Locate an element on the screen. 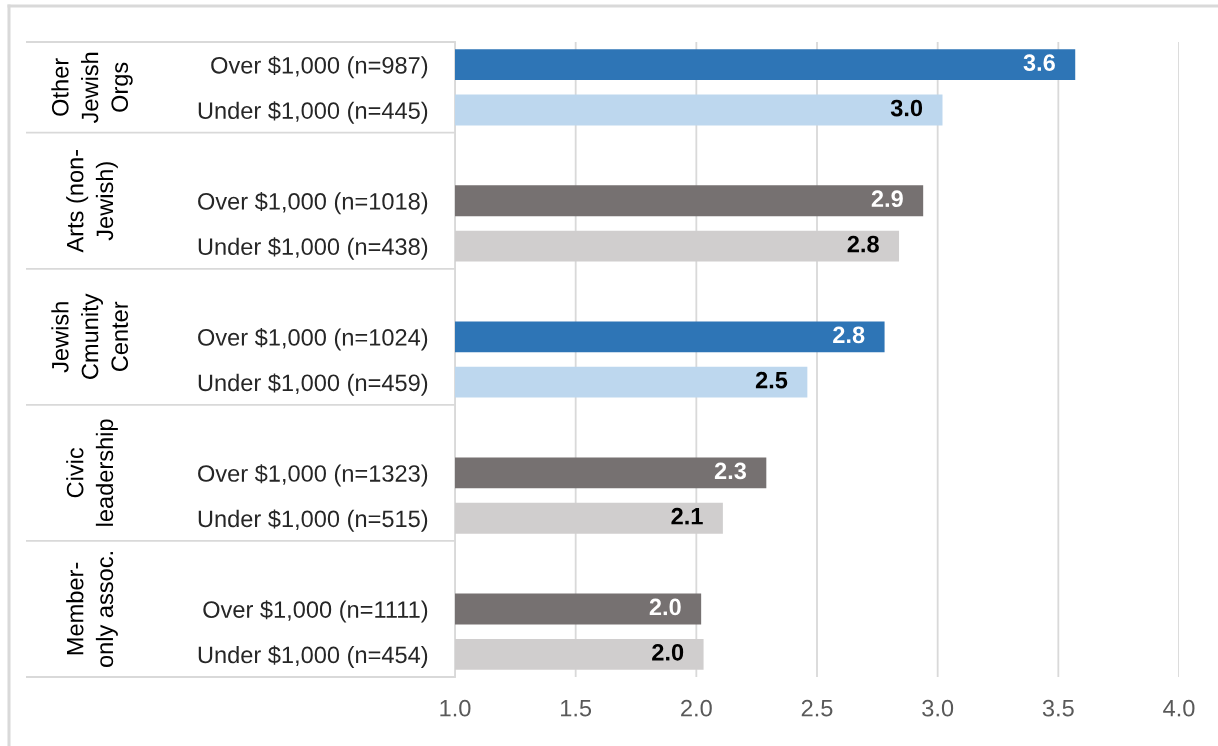 The width and height of the screenshot is (1218, 746). x-tick-label: 4.0 is located at coordinates (1179, 708).